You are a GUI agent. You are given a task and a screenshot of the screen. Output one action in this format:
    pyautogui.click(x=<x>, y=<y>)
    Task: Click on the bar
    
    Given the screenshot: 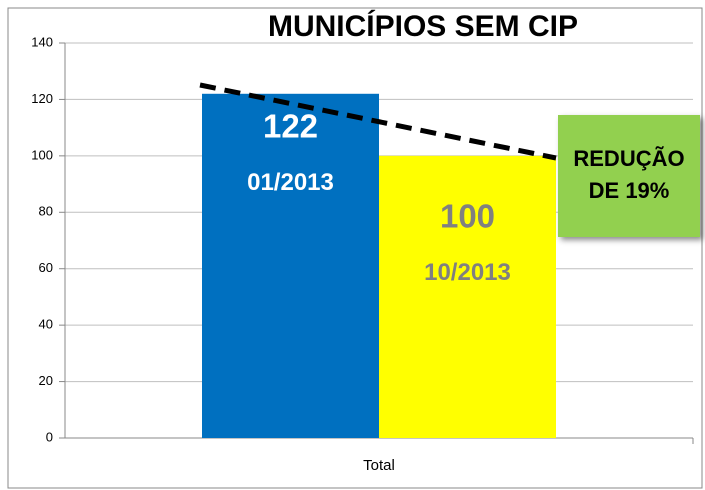 What is the action you would take?
    pyautogui.click(x=467, y=296)
    